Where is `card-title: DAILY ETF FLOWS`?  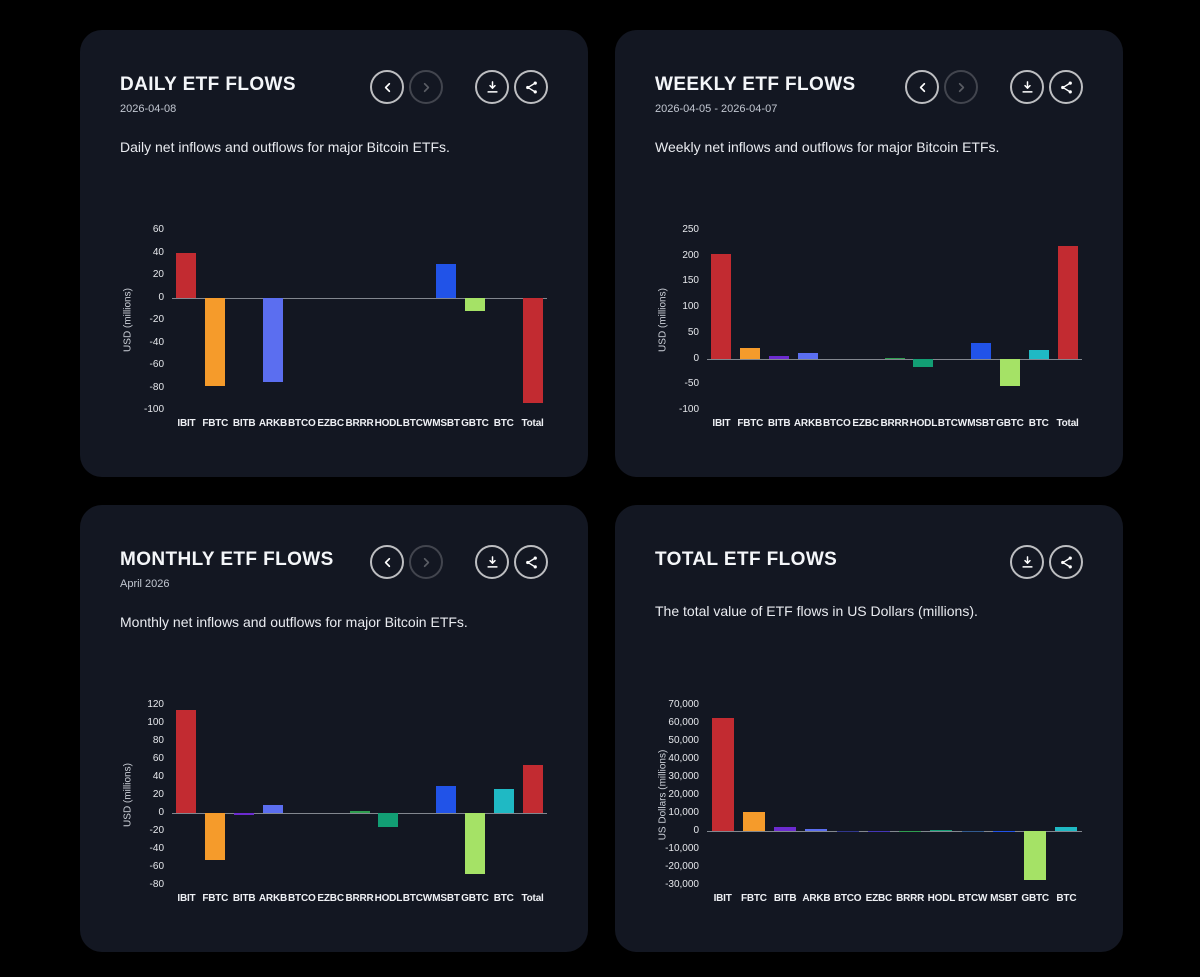
card-title: DAILY ETF FLOWS is located at coordinates (208, 84).